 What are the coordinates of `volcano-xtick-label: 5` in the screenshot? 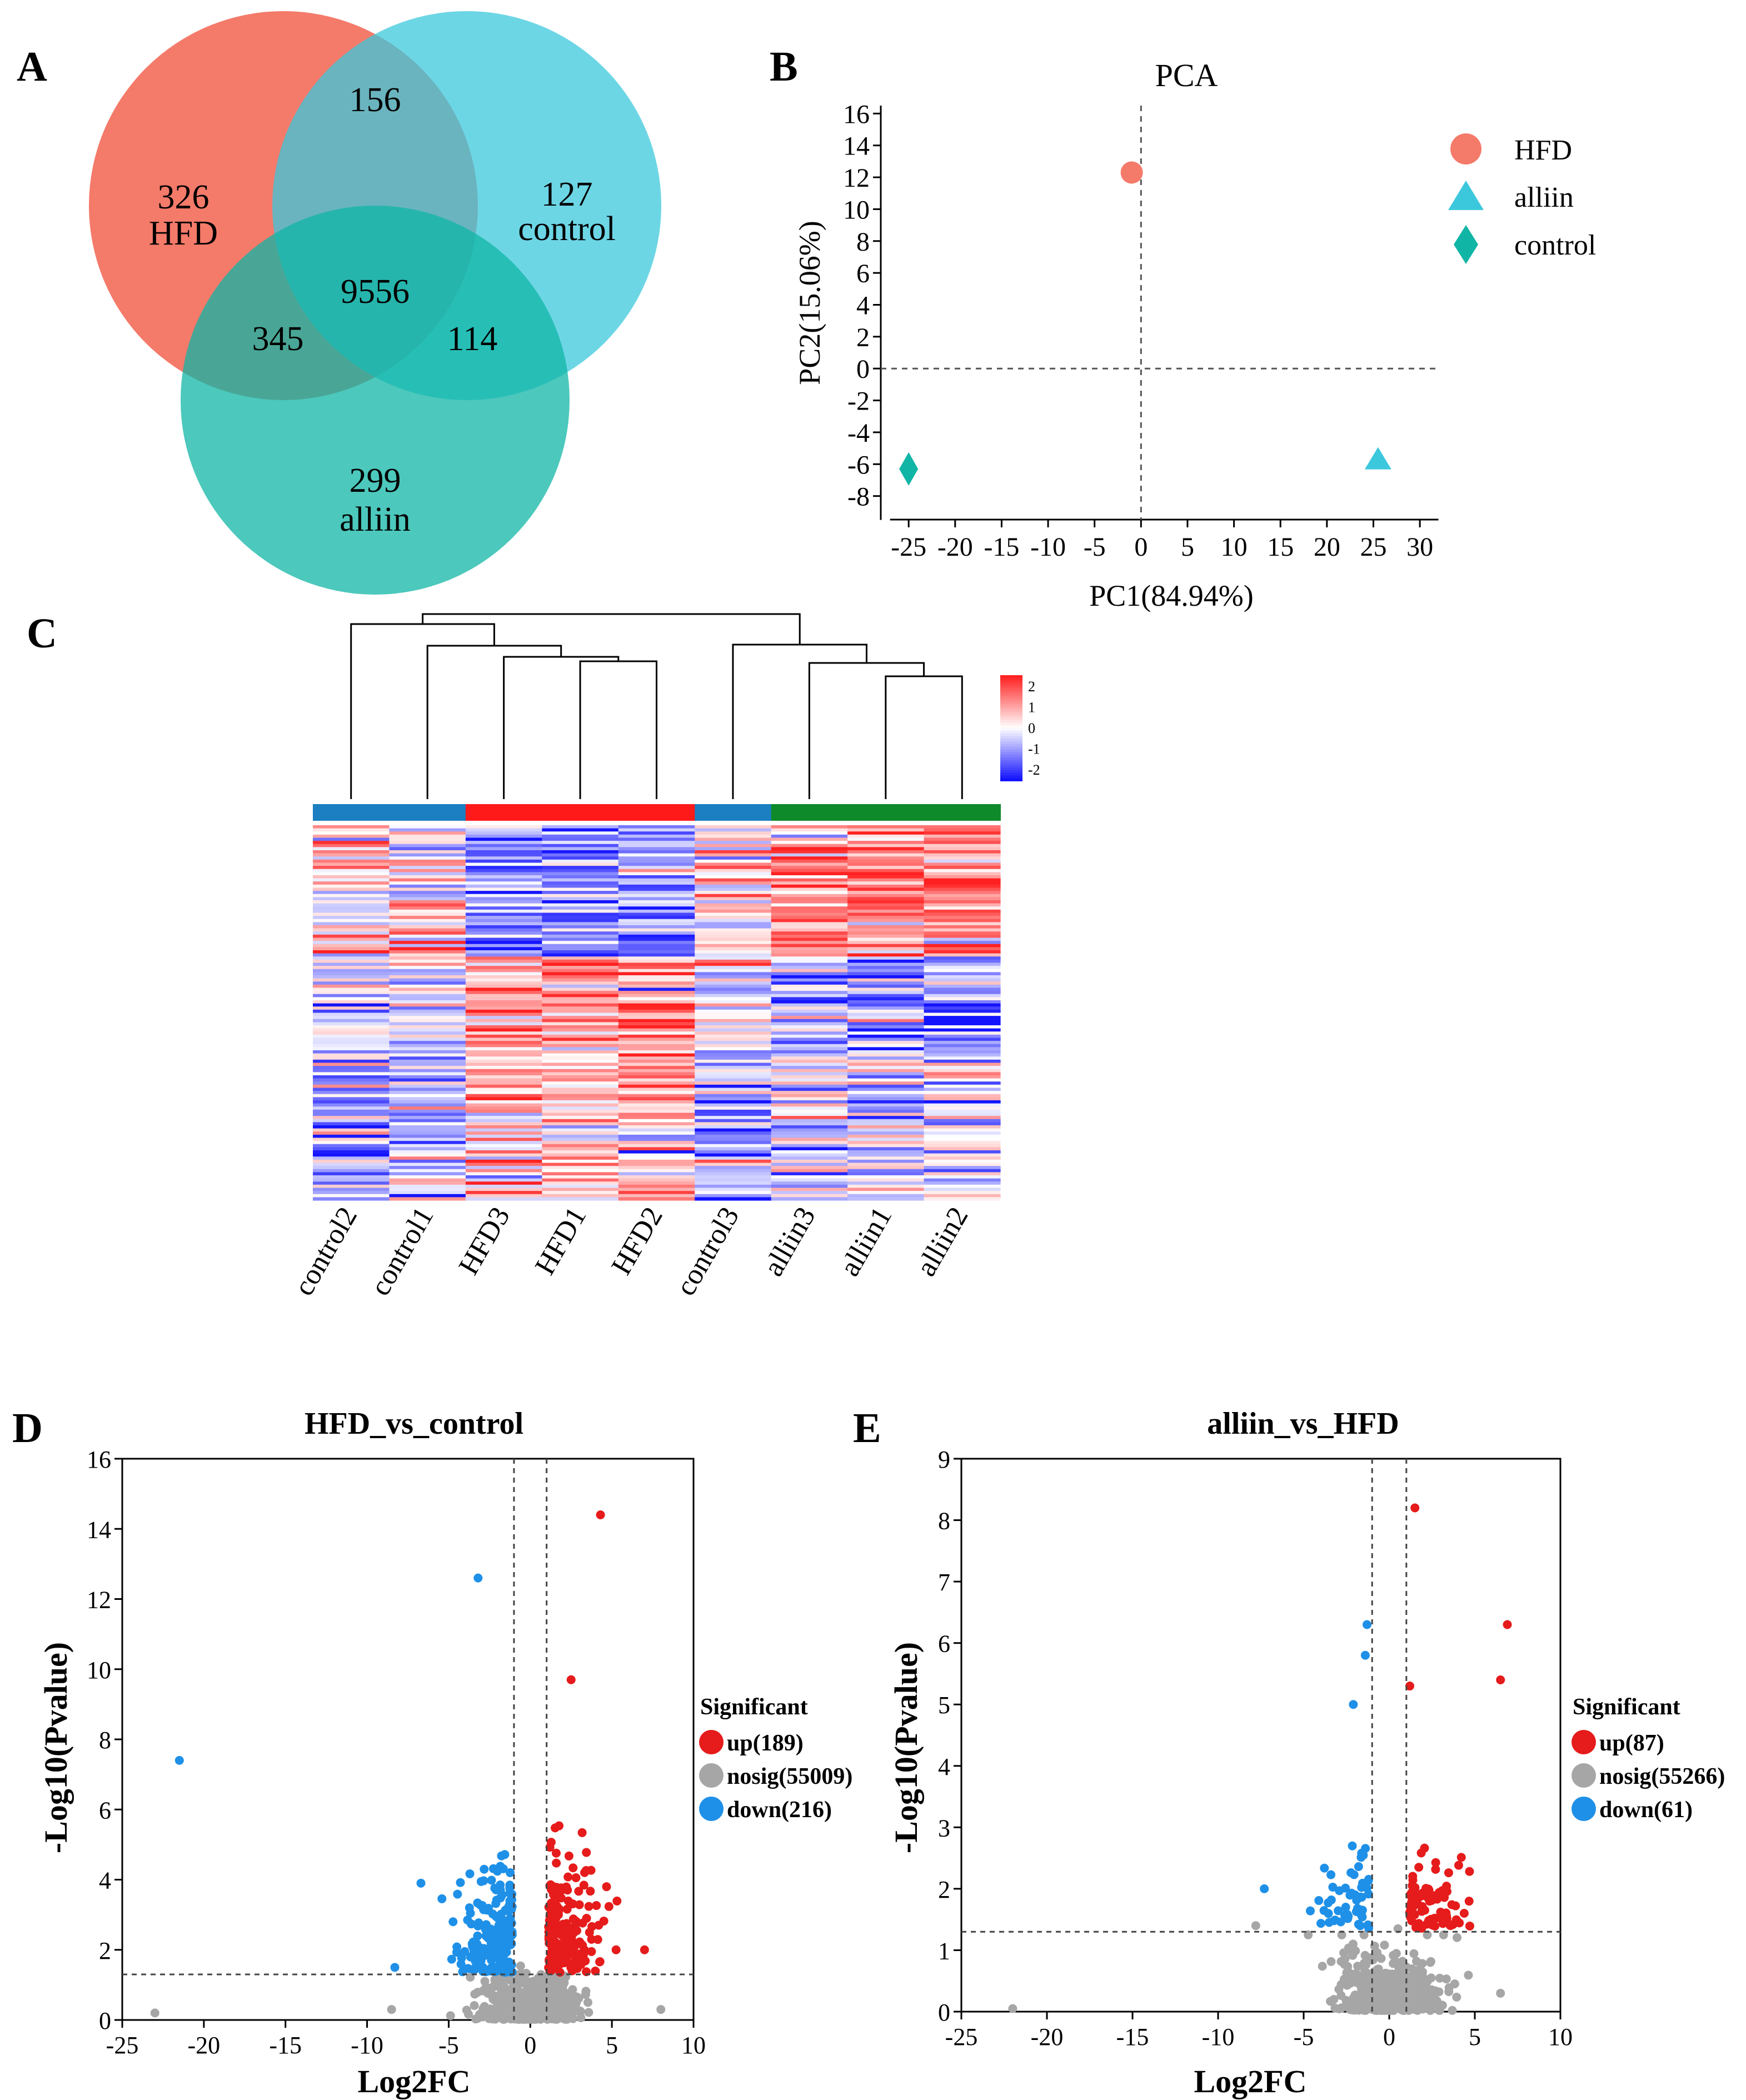 It's located at (1475, 2037).